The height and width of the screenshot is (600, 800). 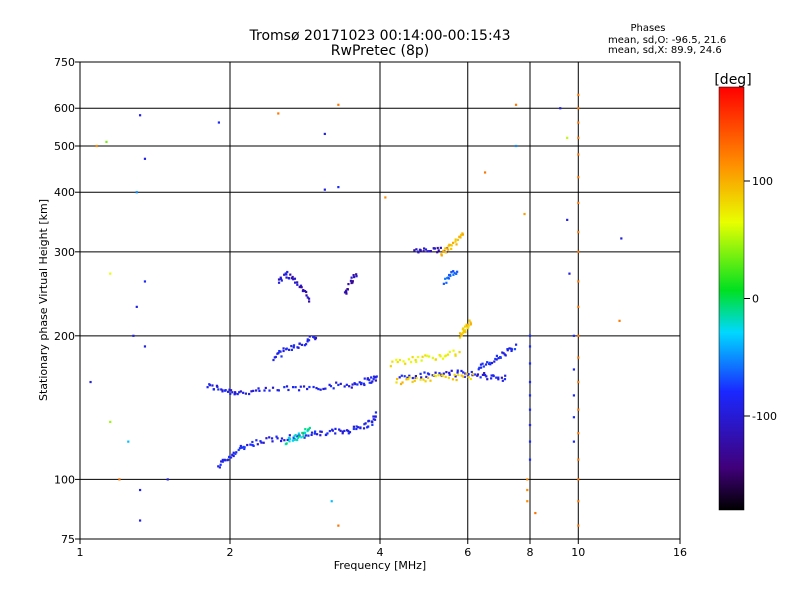 I want to click on x-tick-label: 1, so click(x=80, y=552).